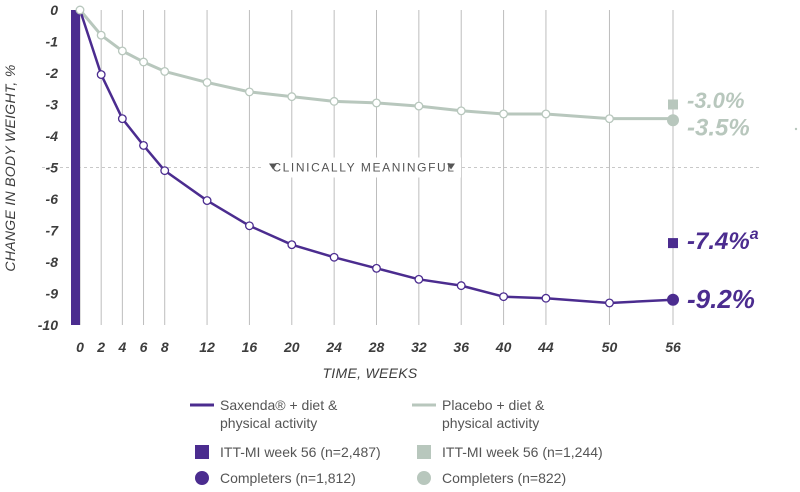 The height and width of the screenshot is (492, 800). I want to click on x-tick-label: 12, so click(207, 347).